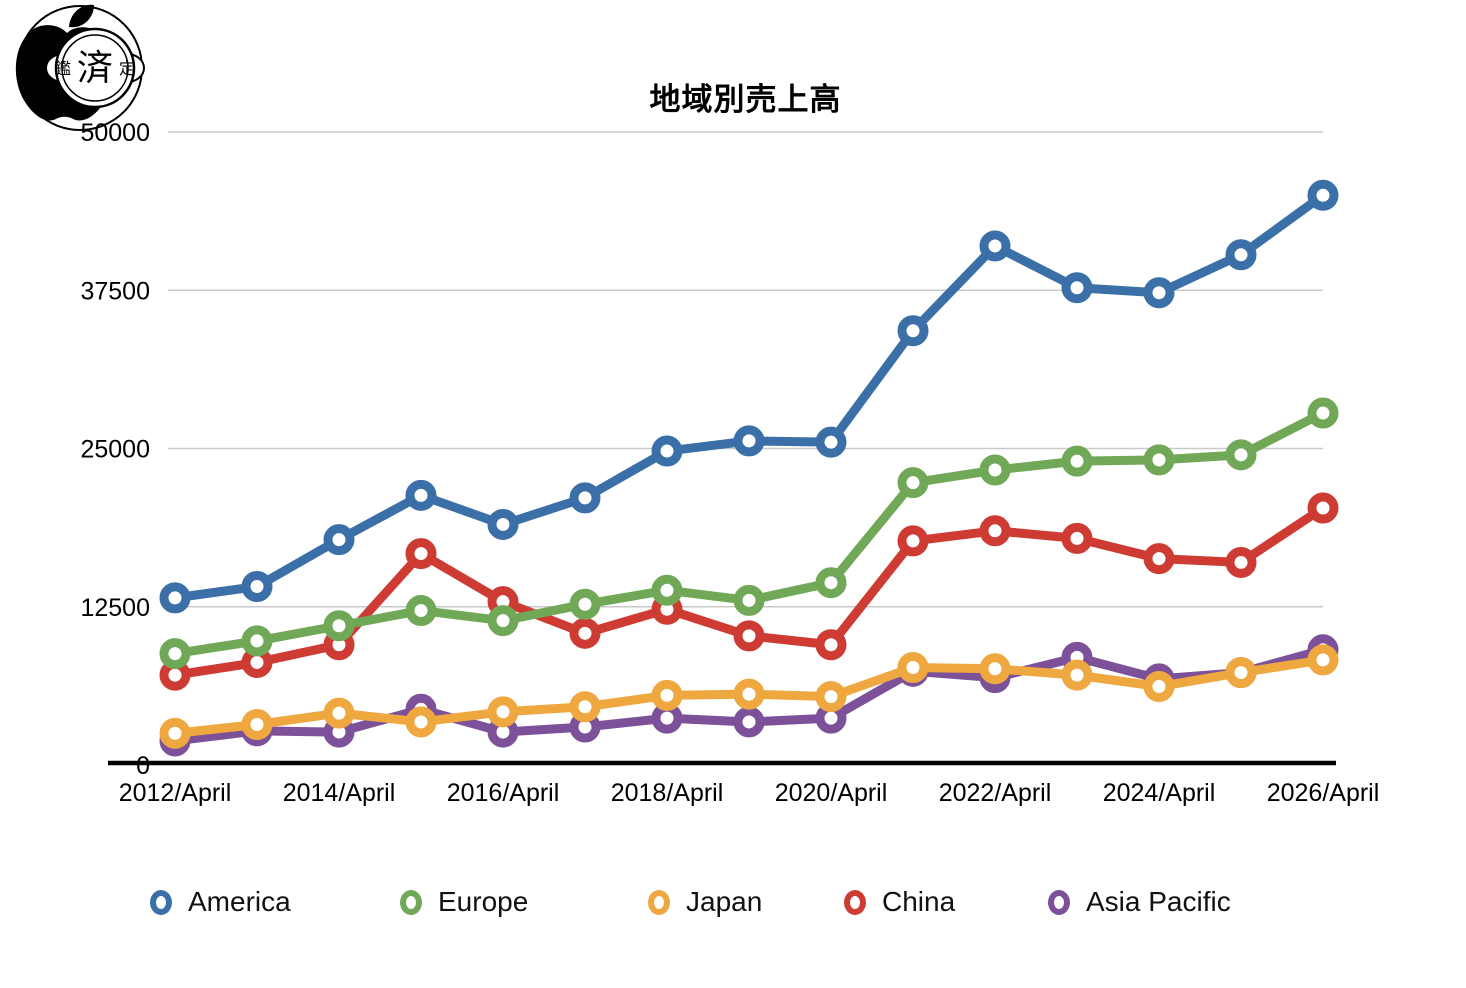 This screenshot has width=1466, height=988. What do you see at coordinates (421, 722) in the screenshot?
I see `point-japan-2015` at bounding box center [421, 722].